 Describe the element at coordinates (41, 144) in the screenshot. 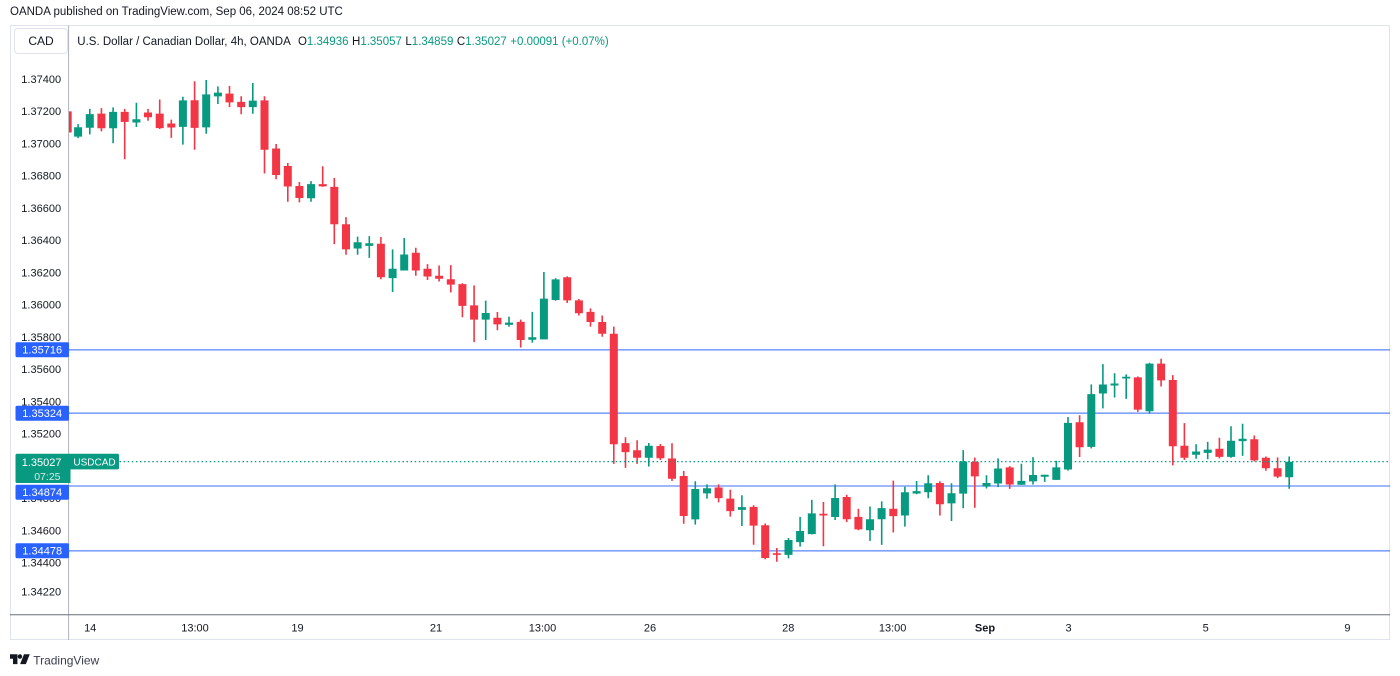

I see `svg-text: 1.37000` at that location.